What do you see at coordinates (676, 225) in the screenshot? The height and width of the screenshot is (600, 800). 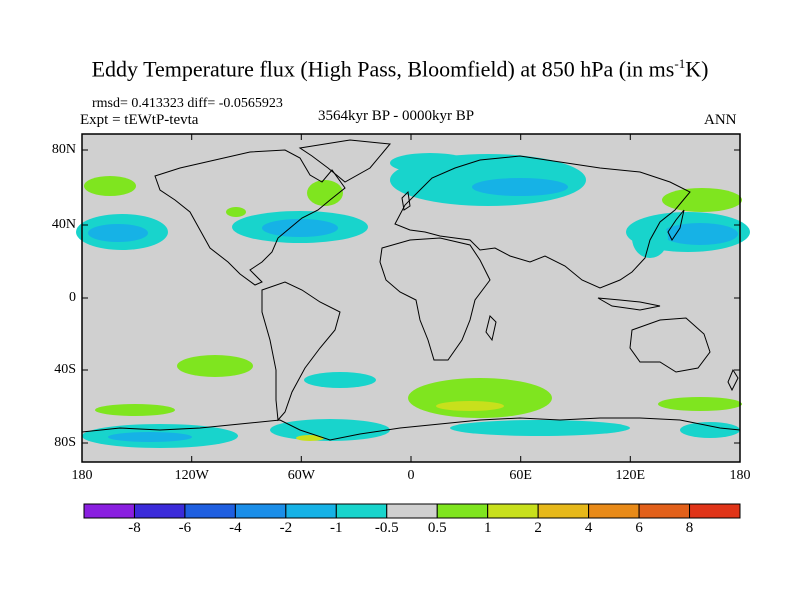 I see `japan-coast` at bounding box center [676, 225].